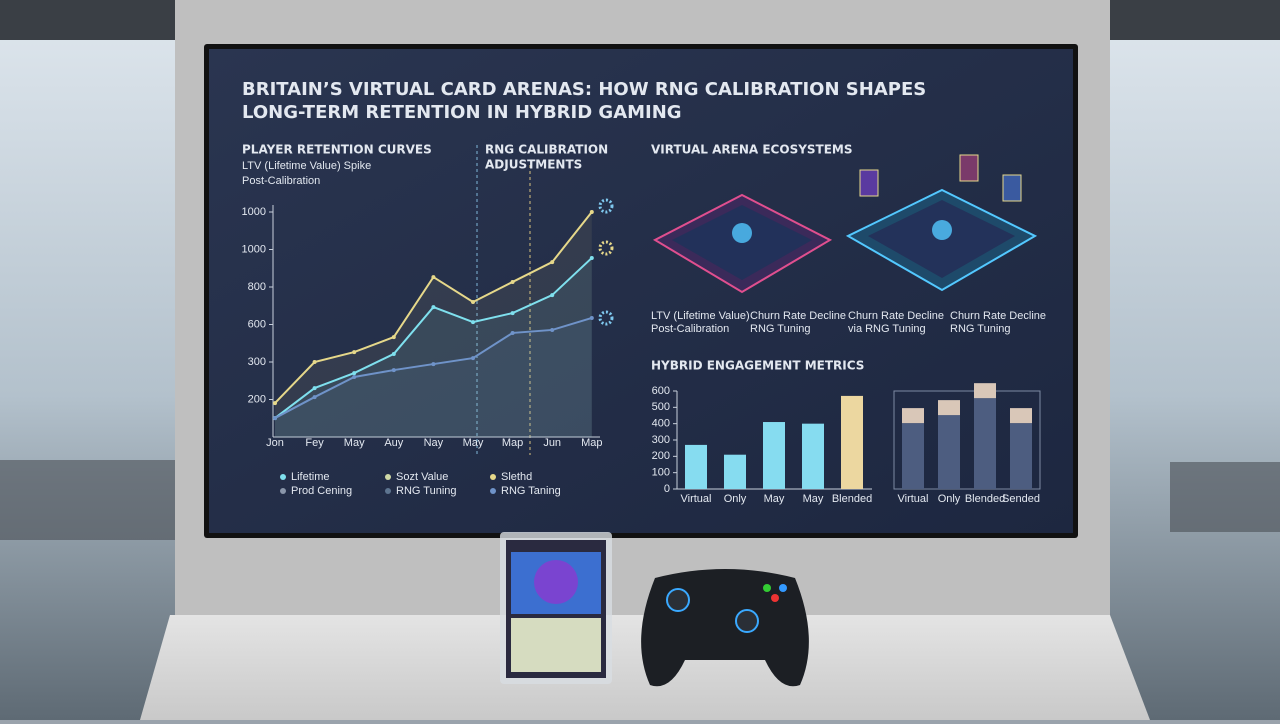  I want to click on desk-left, so click(87, 500).